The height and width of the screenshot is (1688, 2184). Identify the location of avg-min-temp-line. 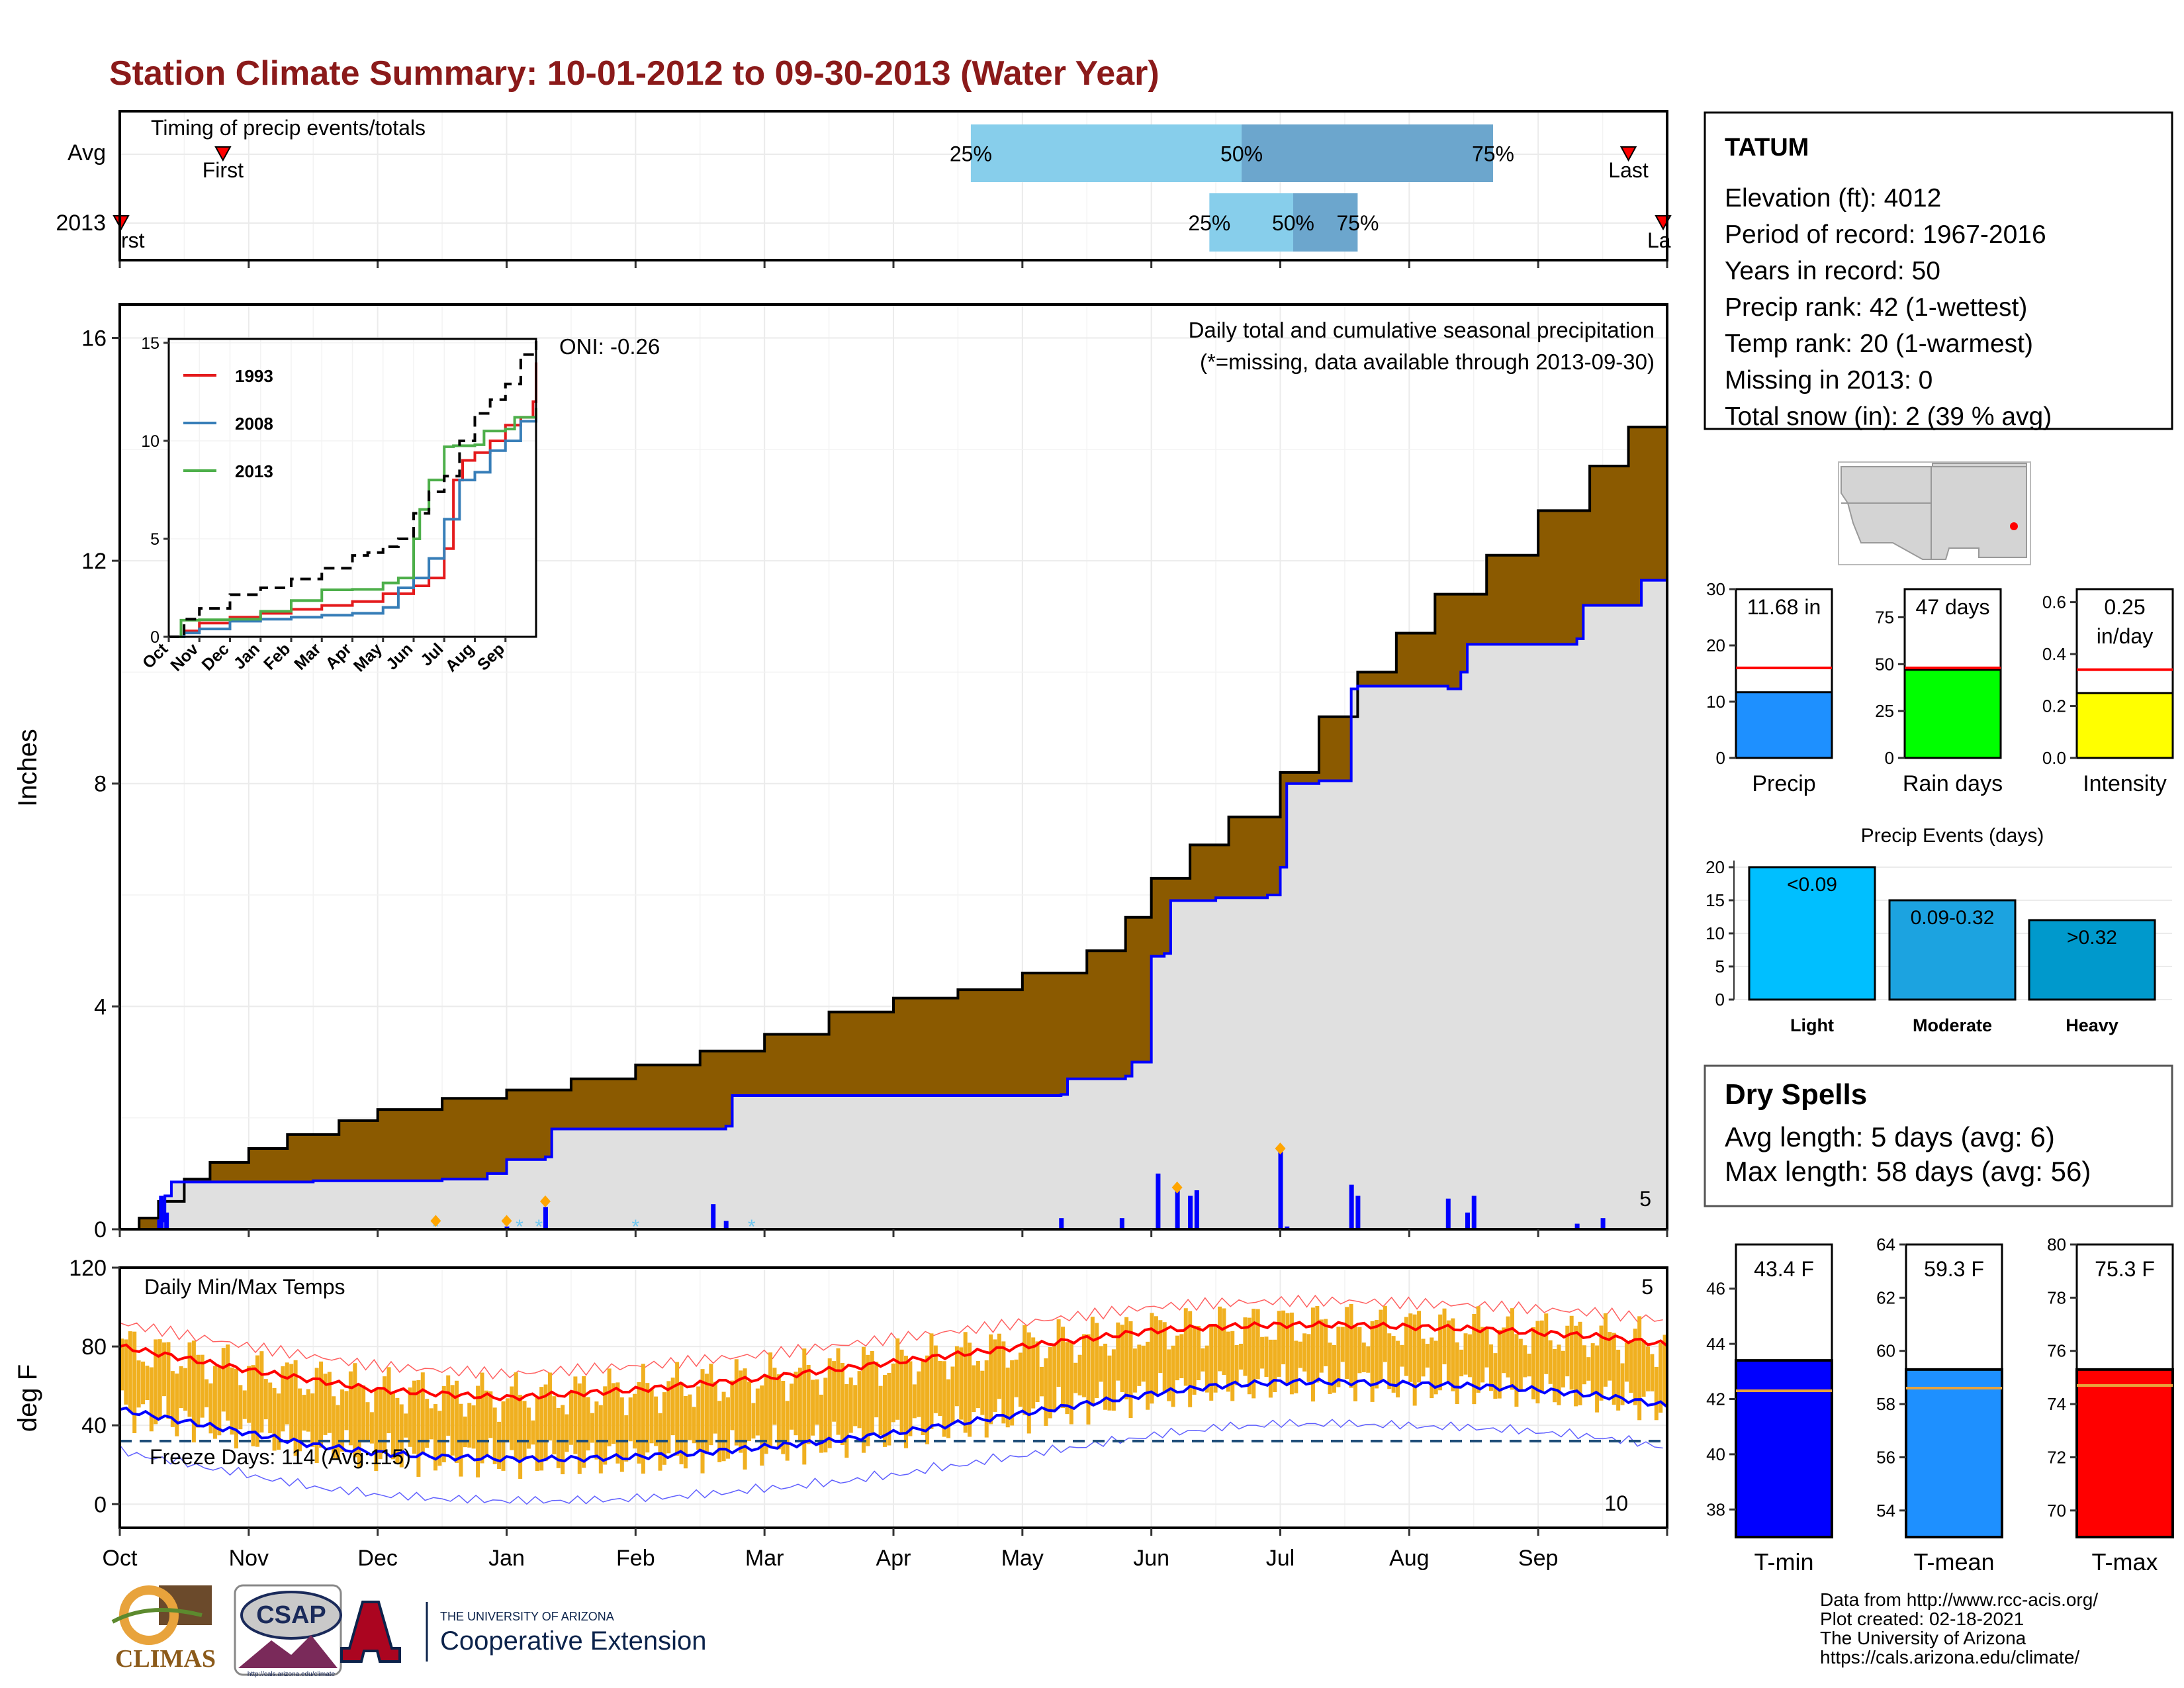
(893, 1420).